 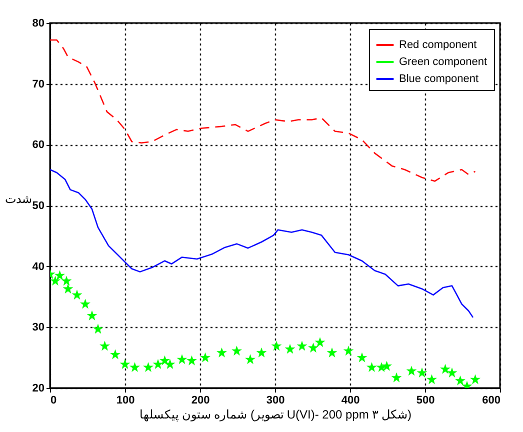 What do you see at coordinates (38, 24) in the screenshot?
I see `y-tick-label: 80` at bounding box center [38, 24].